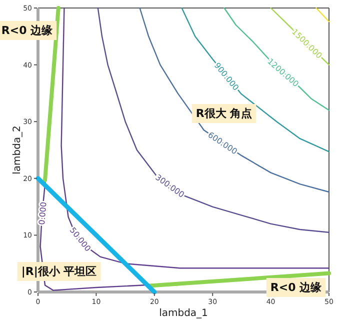 The image size is (337, 321). What do you see at coordinates (224, 113) in the screenshot?
I see `annotation: R很大 角点` at bounding box center [224, 113].